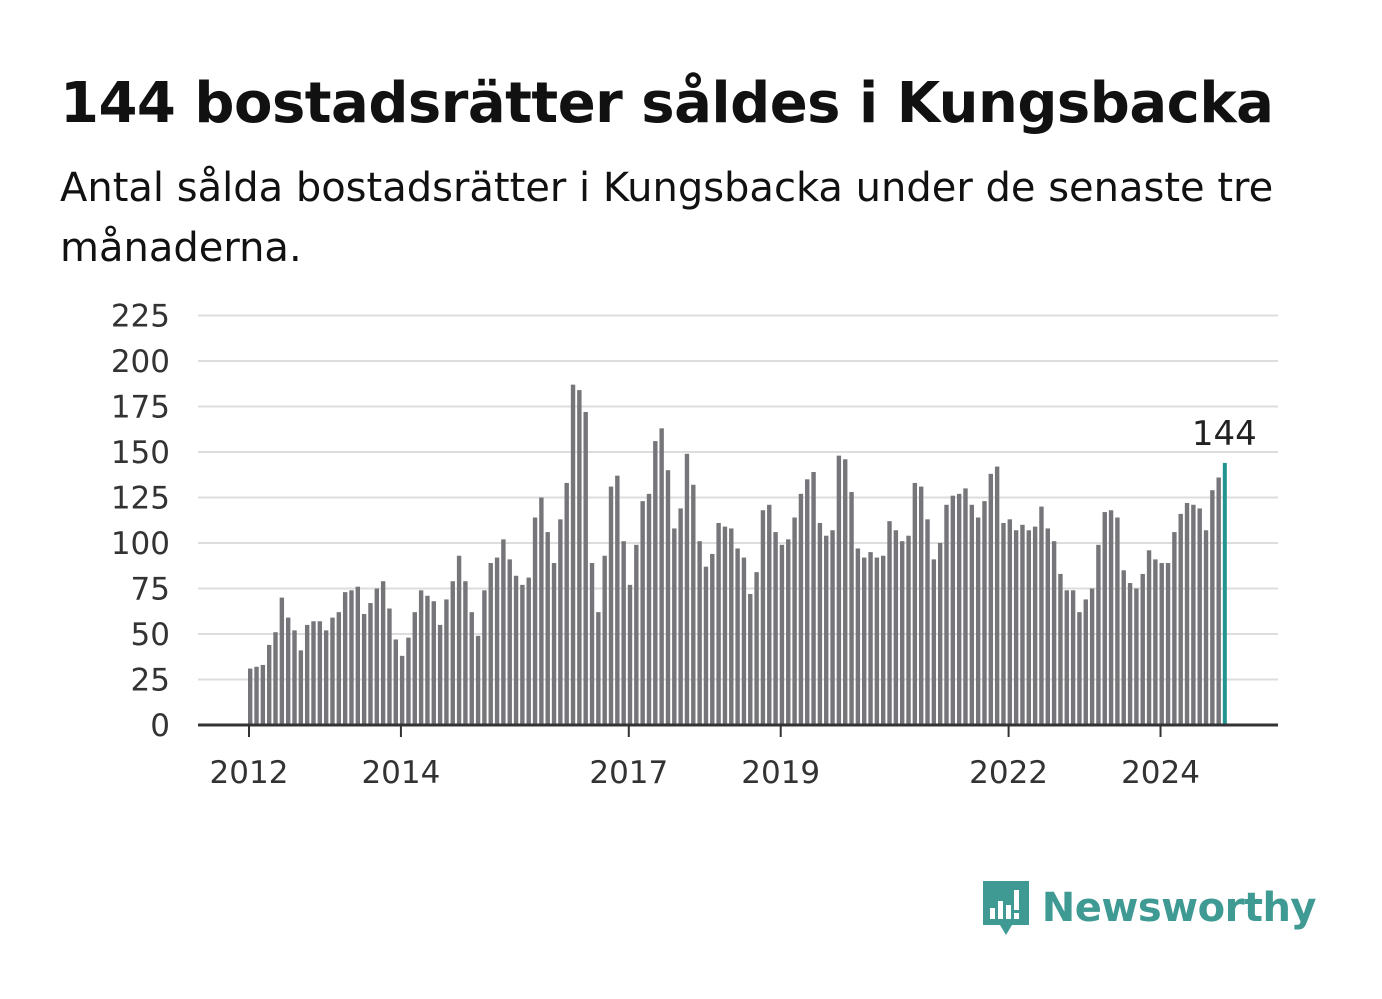 Image resolution: width=1382 pixels, height=999 pixels. What do you see at coordinates (140, 453) in the screenshot?
I see `y-tick-label: 150` at bounding box center [140, 453].